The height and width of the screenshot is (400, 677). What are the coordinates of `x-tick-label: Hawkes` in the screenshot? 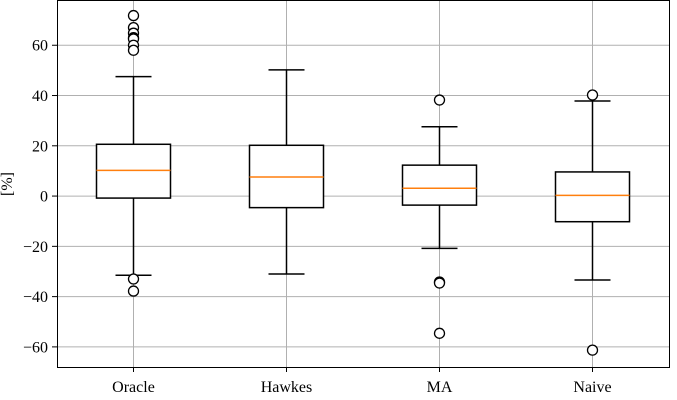 It's located at (287, 387).